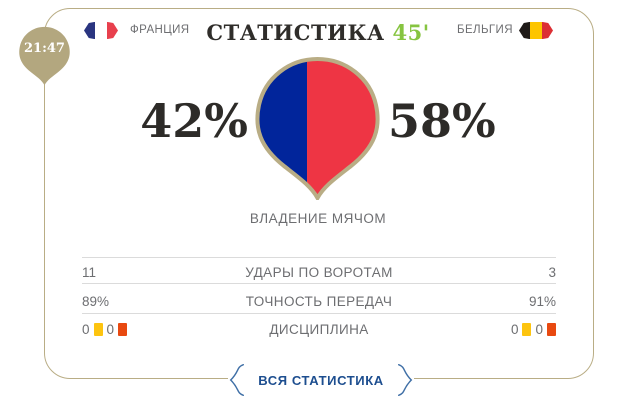  I want to click on home-discipline: 0 0, so click(142, 329).